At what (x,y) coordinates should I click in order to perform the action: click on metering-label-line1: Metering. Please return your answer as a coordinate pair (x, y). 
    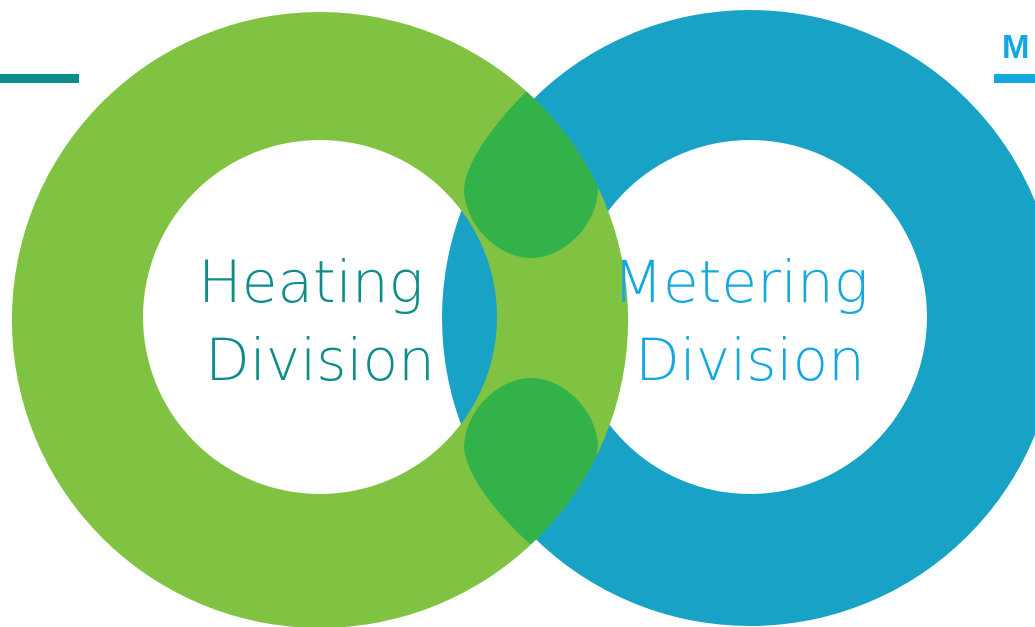
    Looking at the image, I should click on (741, 282).